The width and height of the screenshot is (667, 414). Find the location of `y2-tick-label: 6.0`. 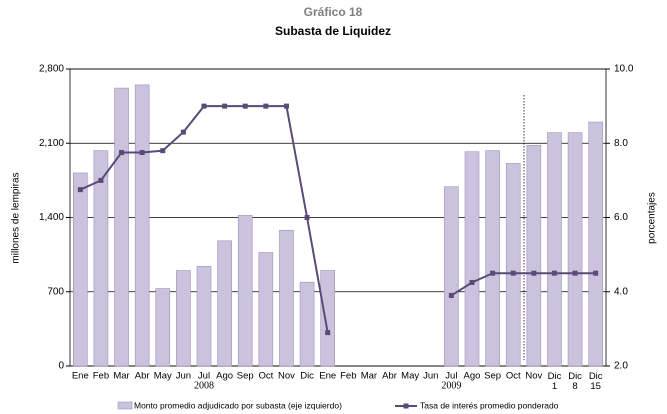

y2-tick-label: 6.0 is located at coordinates (621, 217).